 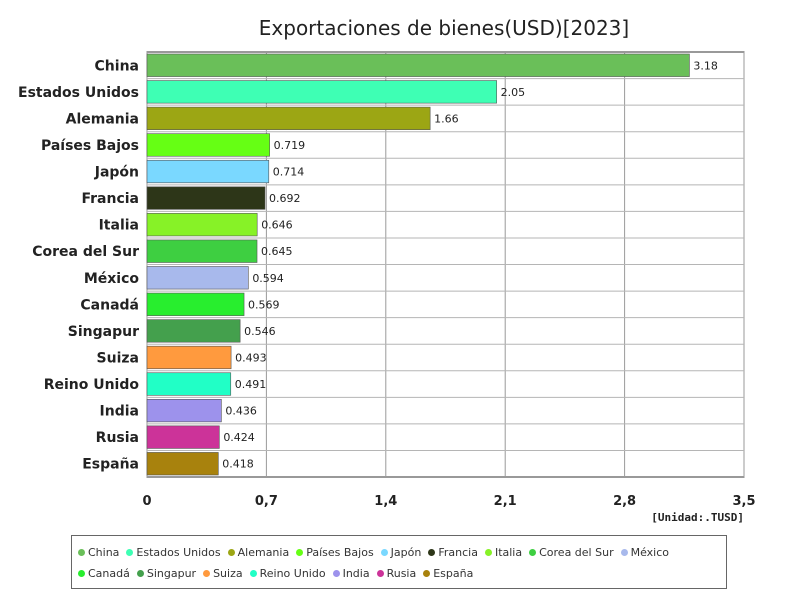 I want to click on legend-label: Alemania, so click(x=263, y=552).